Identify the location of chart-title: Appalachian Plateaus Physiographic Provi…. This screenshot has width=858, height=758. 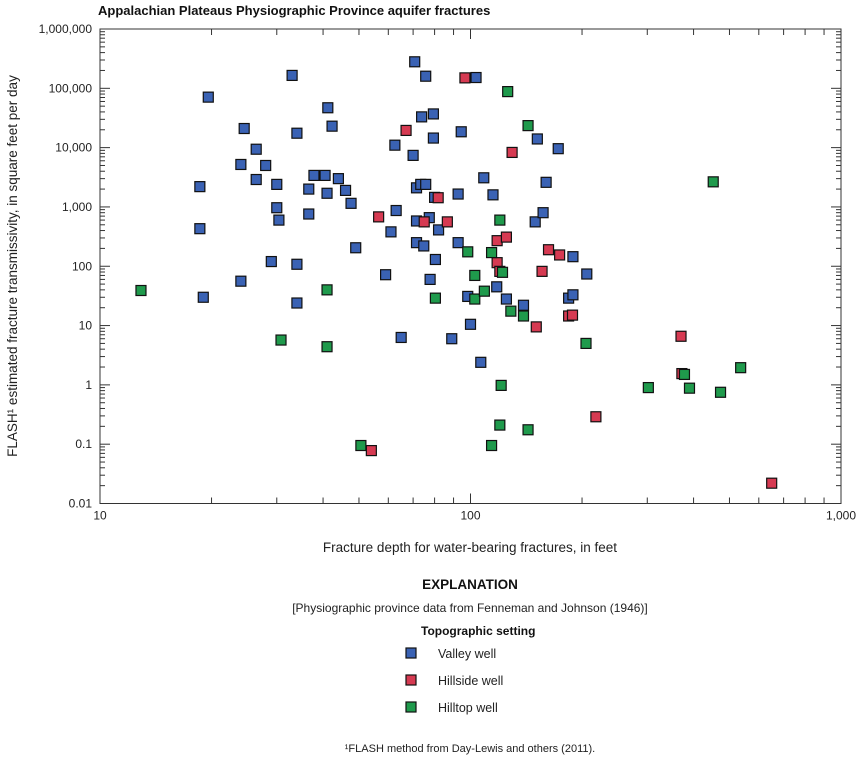
(294, 10).